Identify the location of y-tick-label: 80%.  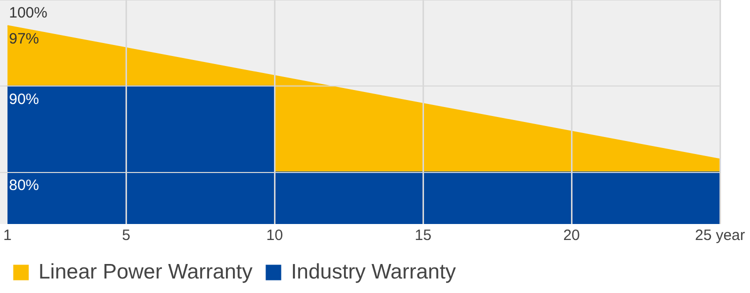
(24, 185).